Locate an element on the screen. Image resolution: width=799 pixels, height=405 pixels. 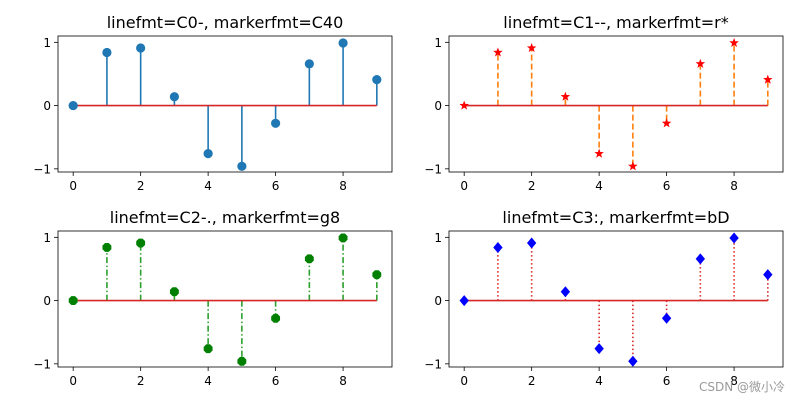
subplot-title: linefmt=C2-., markerfmt=g8 is located at coordinates (225, 217).